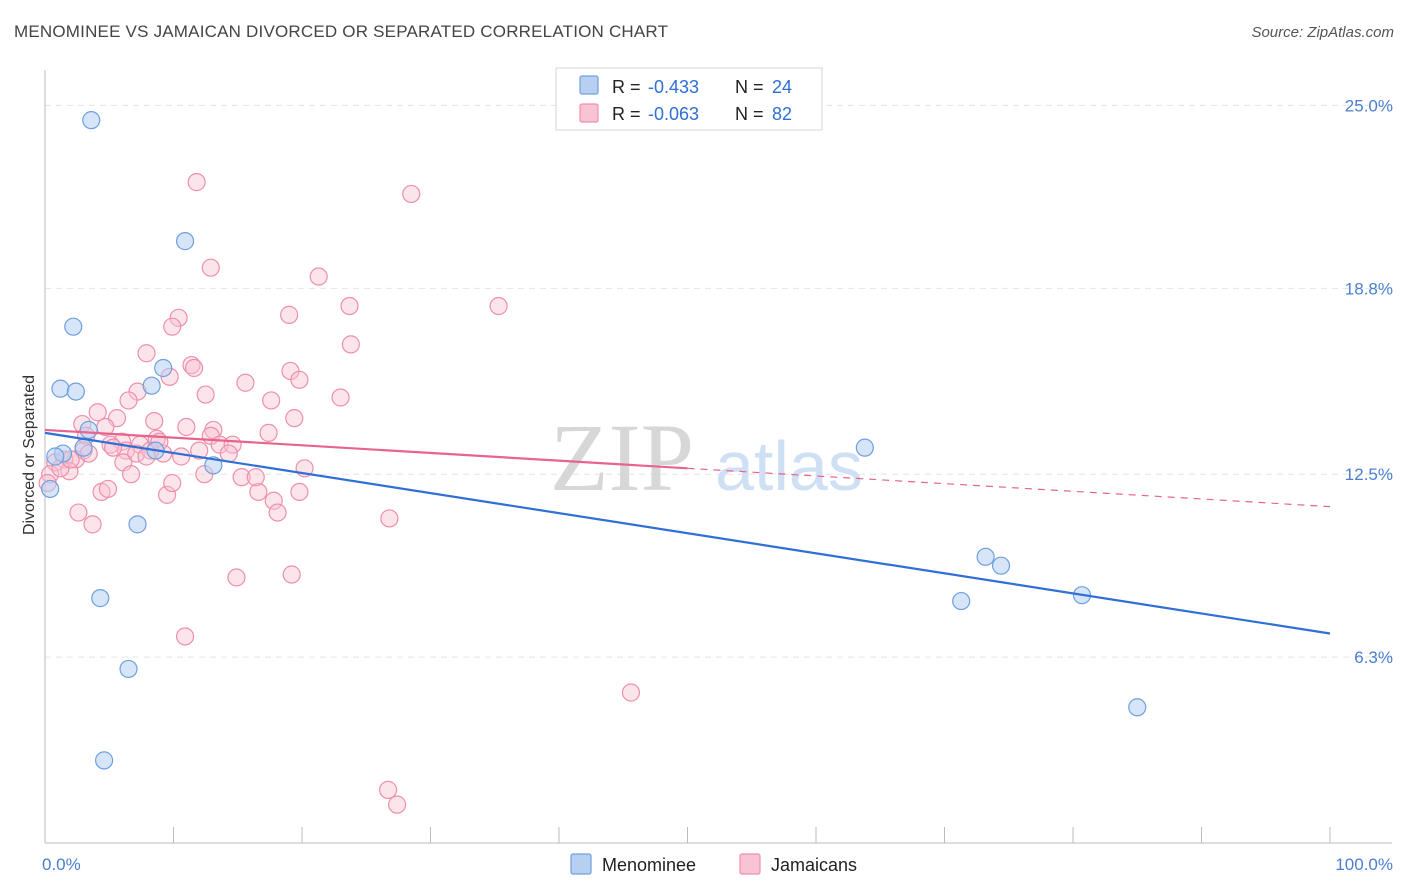 This screenshot has height=892, width=1406. Describe the element at coordinates (706, 457) in the screenshot. I see `watermark: ZIP atlas` at that location.